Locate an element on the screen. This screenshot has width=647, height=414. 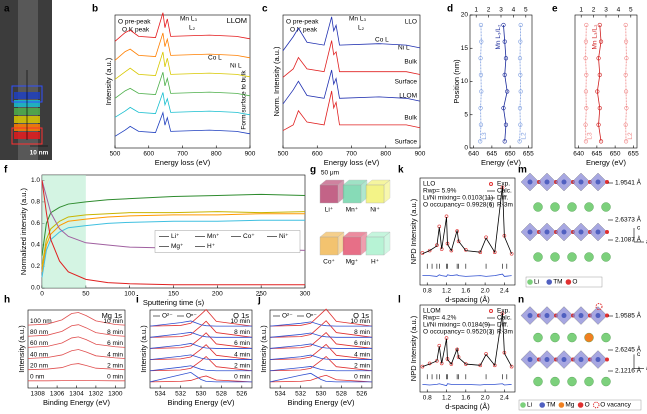
x2-tick-label: 4 is located at coordinates (514, 10).